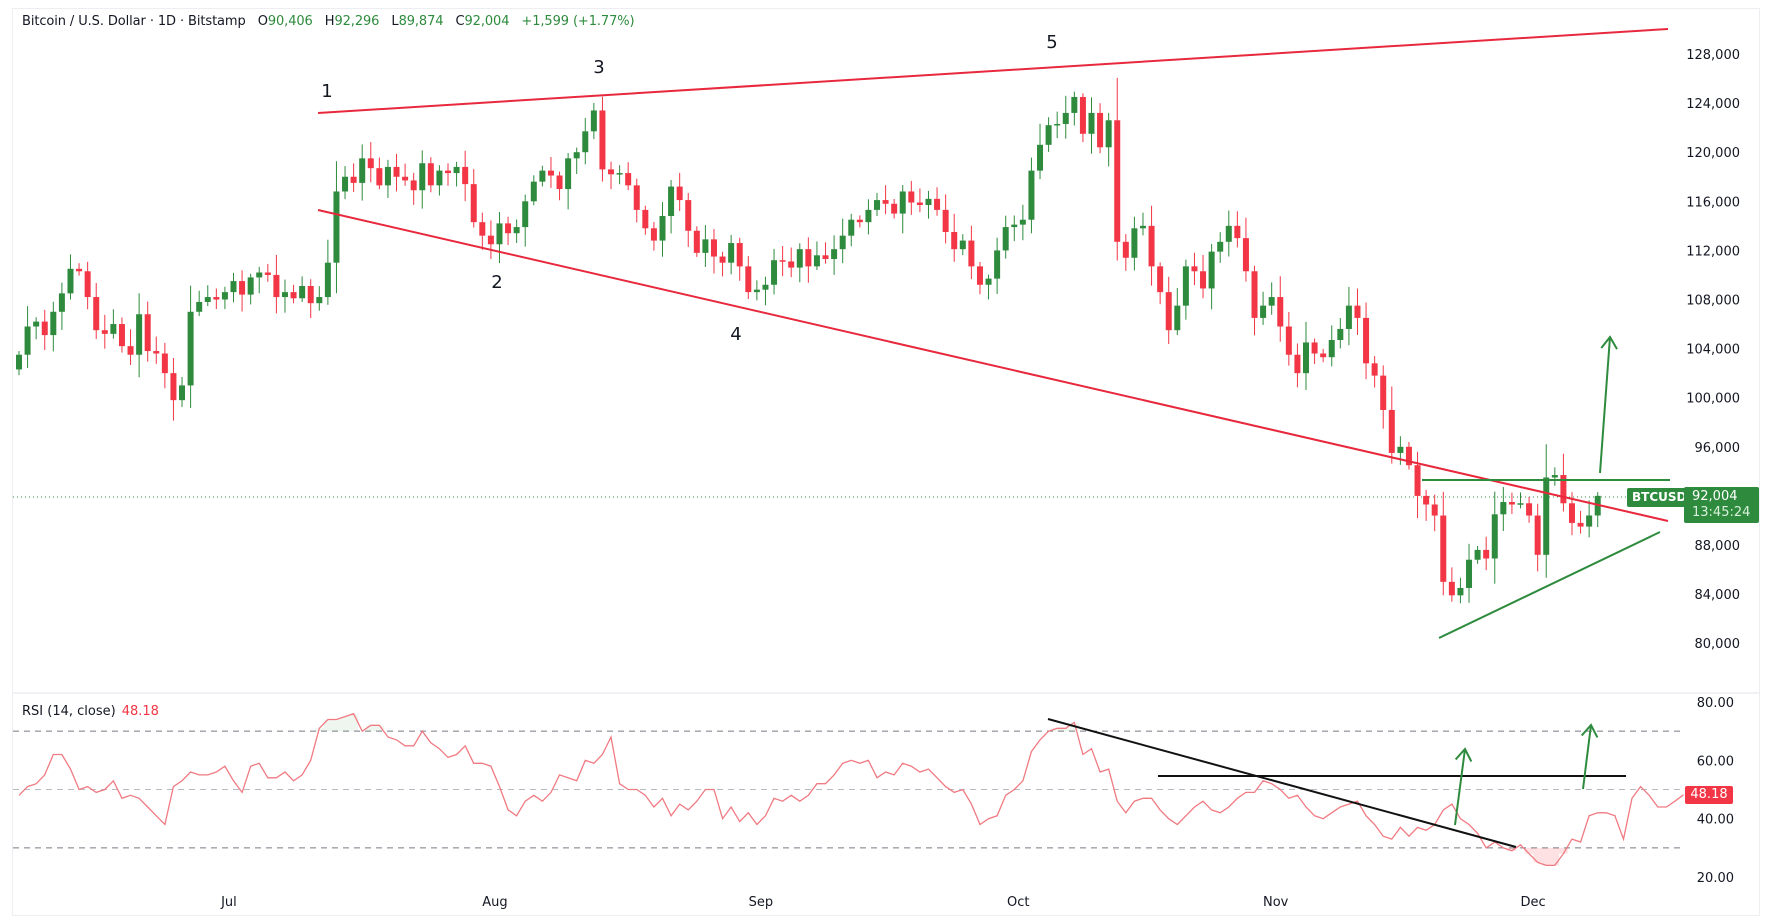  I want to click on rsi-legend: RSI (14, close) 48.18, so click(90, 711).